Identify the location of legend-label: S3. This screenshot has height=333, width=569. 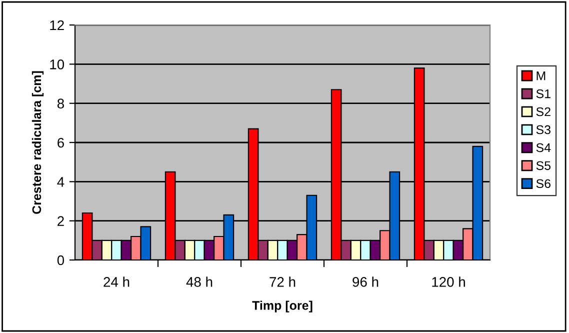
(543, 129).